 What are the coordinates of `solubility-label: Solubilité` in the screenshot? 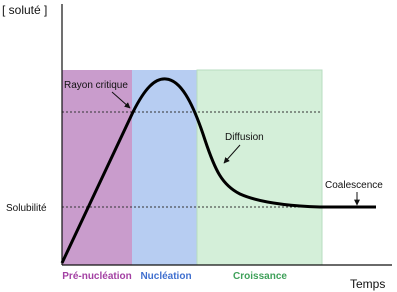 It's located at (26, 208).